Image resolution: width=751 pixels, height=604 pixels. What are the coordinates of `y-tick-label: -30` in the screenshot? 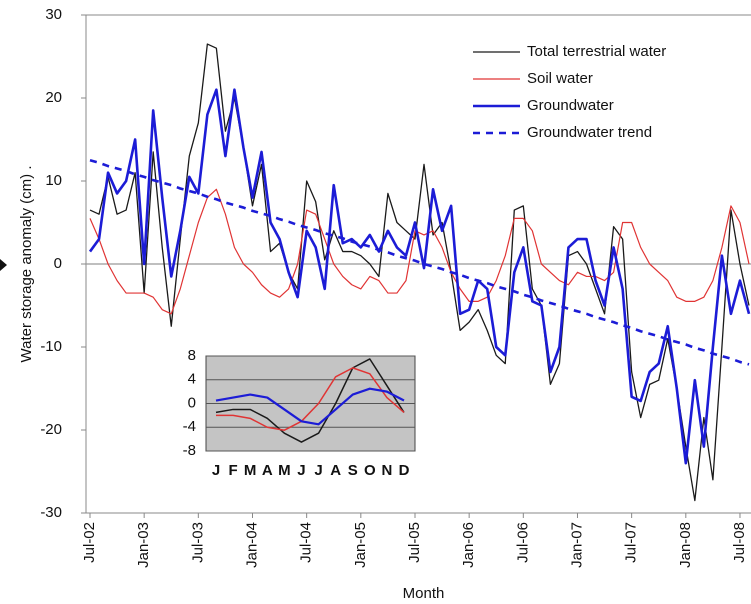 It's located at (51, 512).